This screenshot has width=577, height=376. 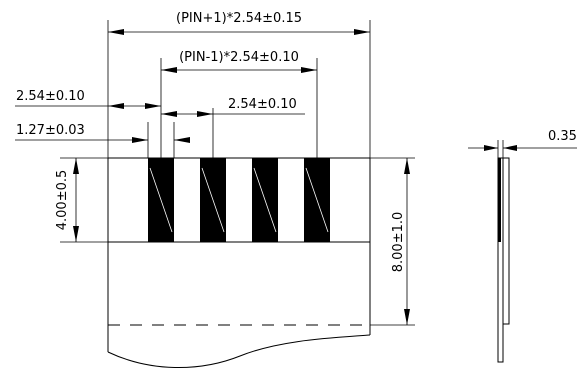 I want to click on side-view-contact, so click(x=499, y=200).